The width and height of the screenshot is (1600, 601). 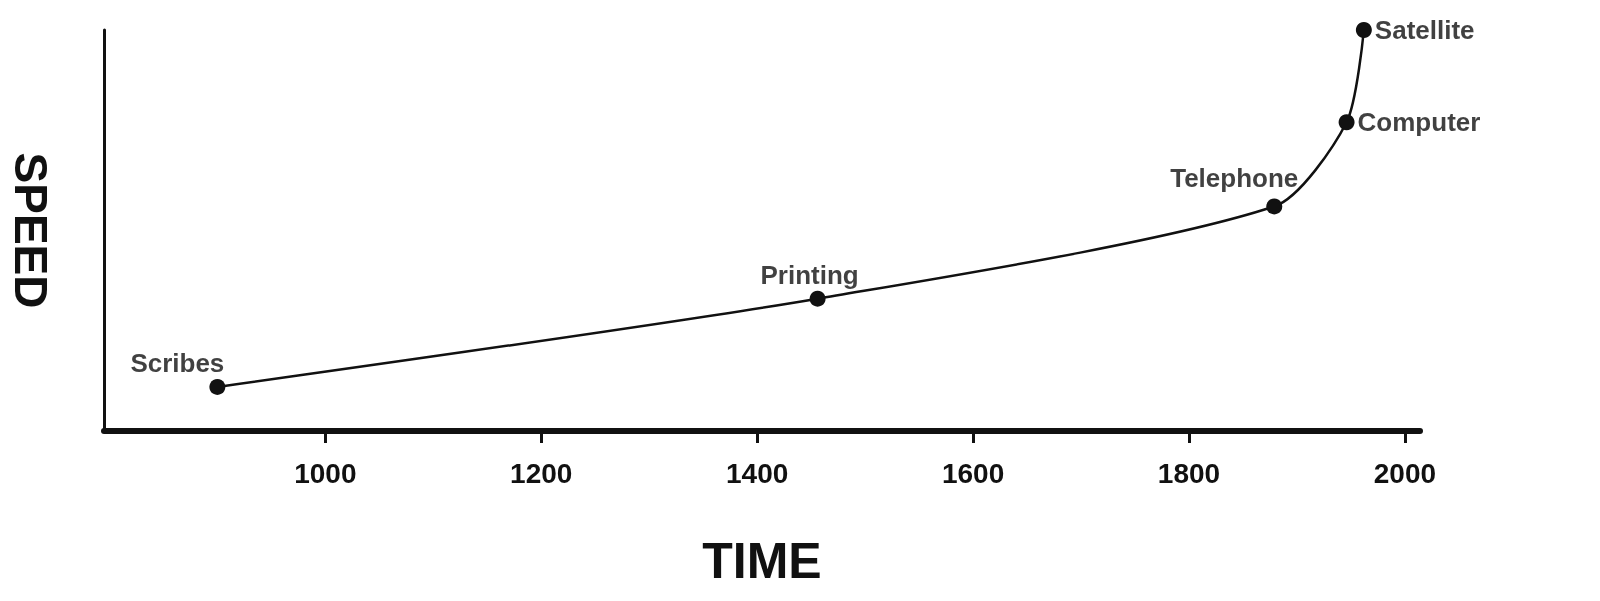 What do you see at coordinates (973, 473) in the screenshot?
I see `x-tick-label: 1600` at bounding box center [973, 473].